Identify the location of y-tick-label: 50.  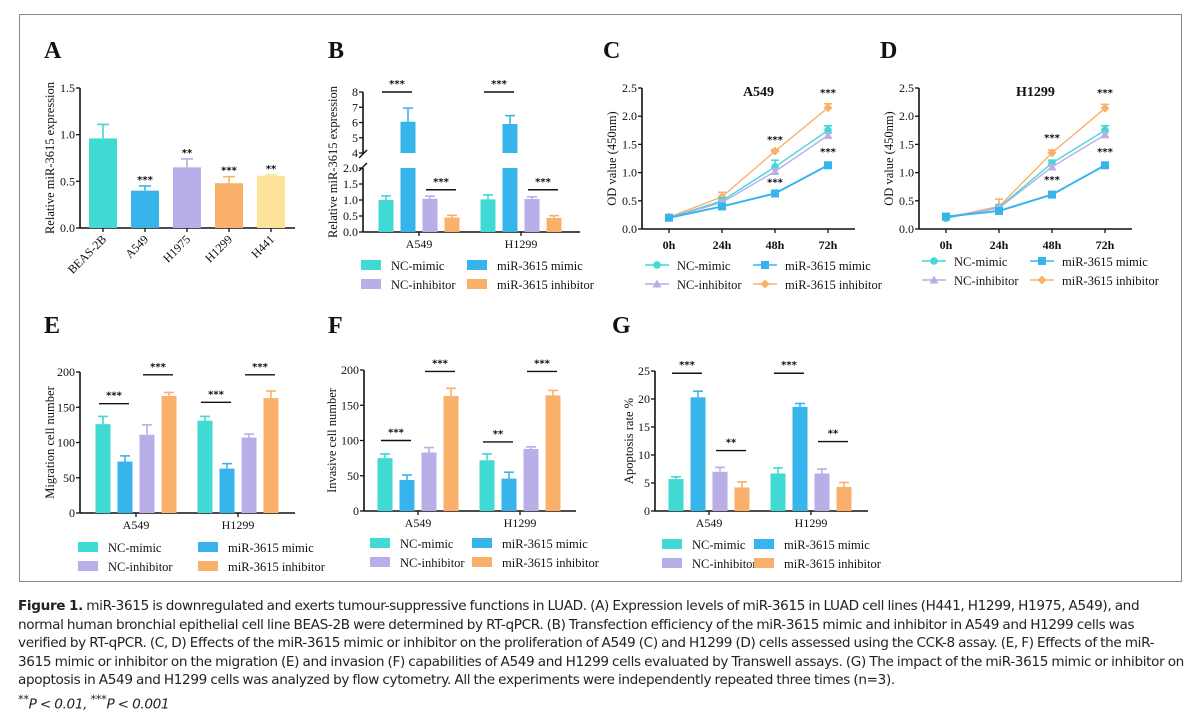
(69, 478).